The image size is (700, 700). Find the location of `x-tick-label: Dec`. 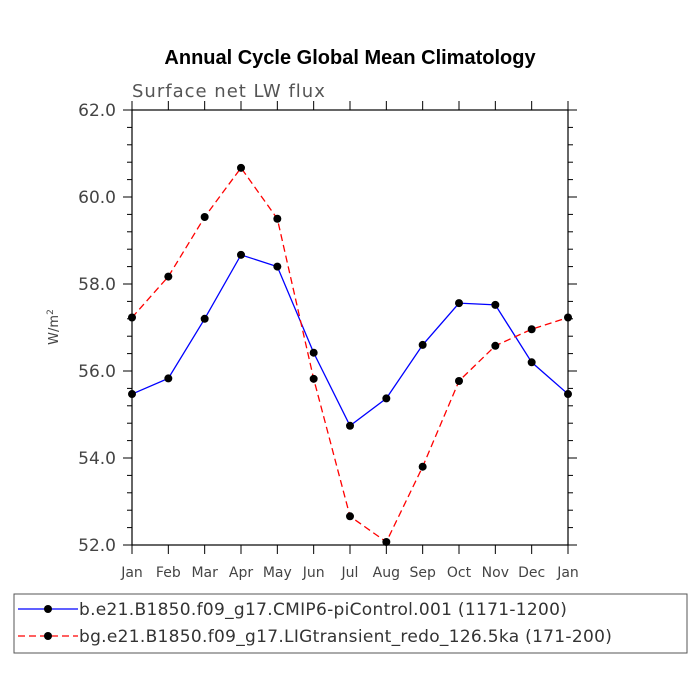

x-tick-label: Dec is located at coordinates (531, 573).